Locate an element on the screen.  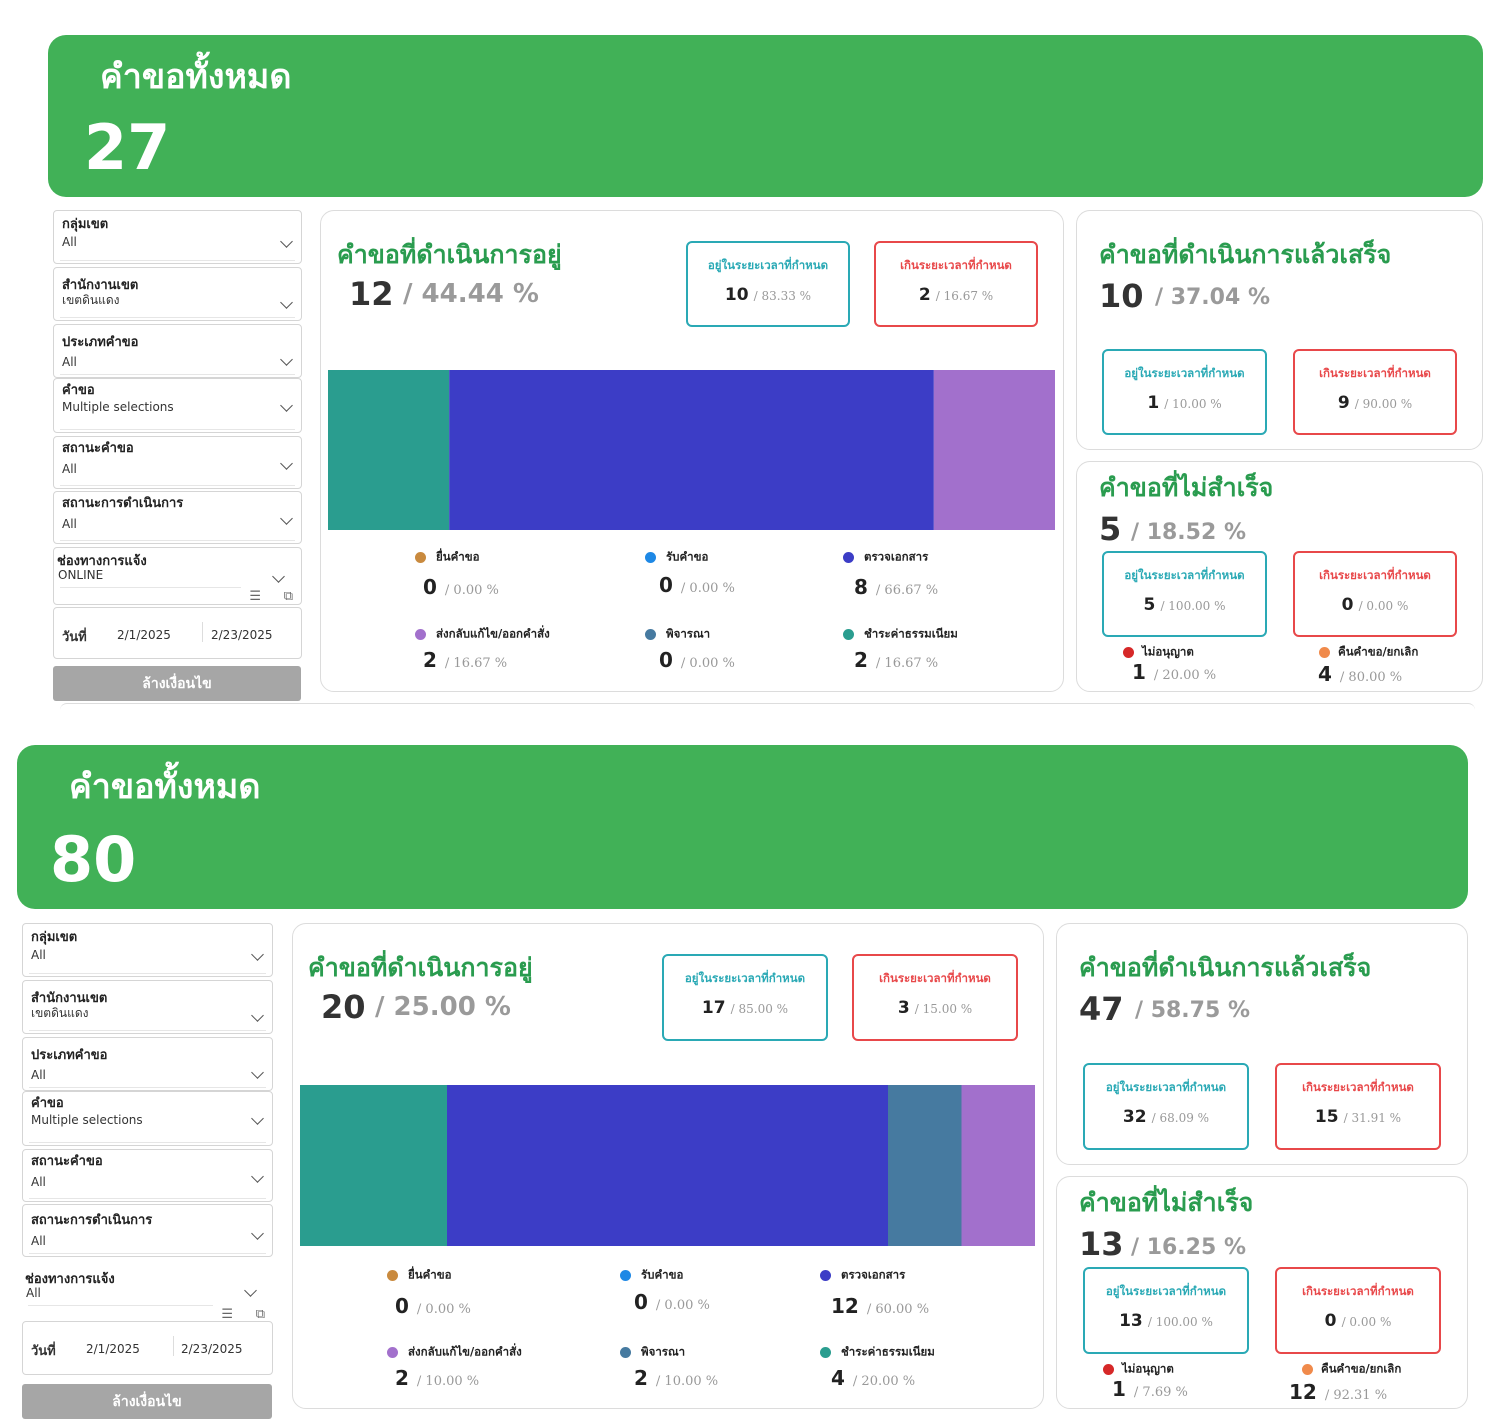
done-count: 47 is located at coordinates (1101, 1009).